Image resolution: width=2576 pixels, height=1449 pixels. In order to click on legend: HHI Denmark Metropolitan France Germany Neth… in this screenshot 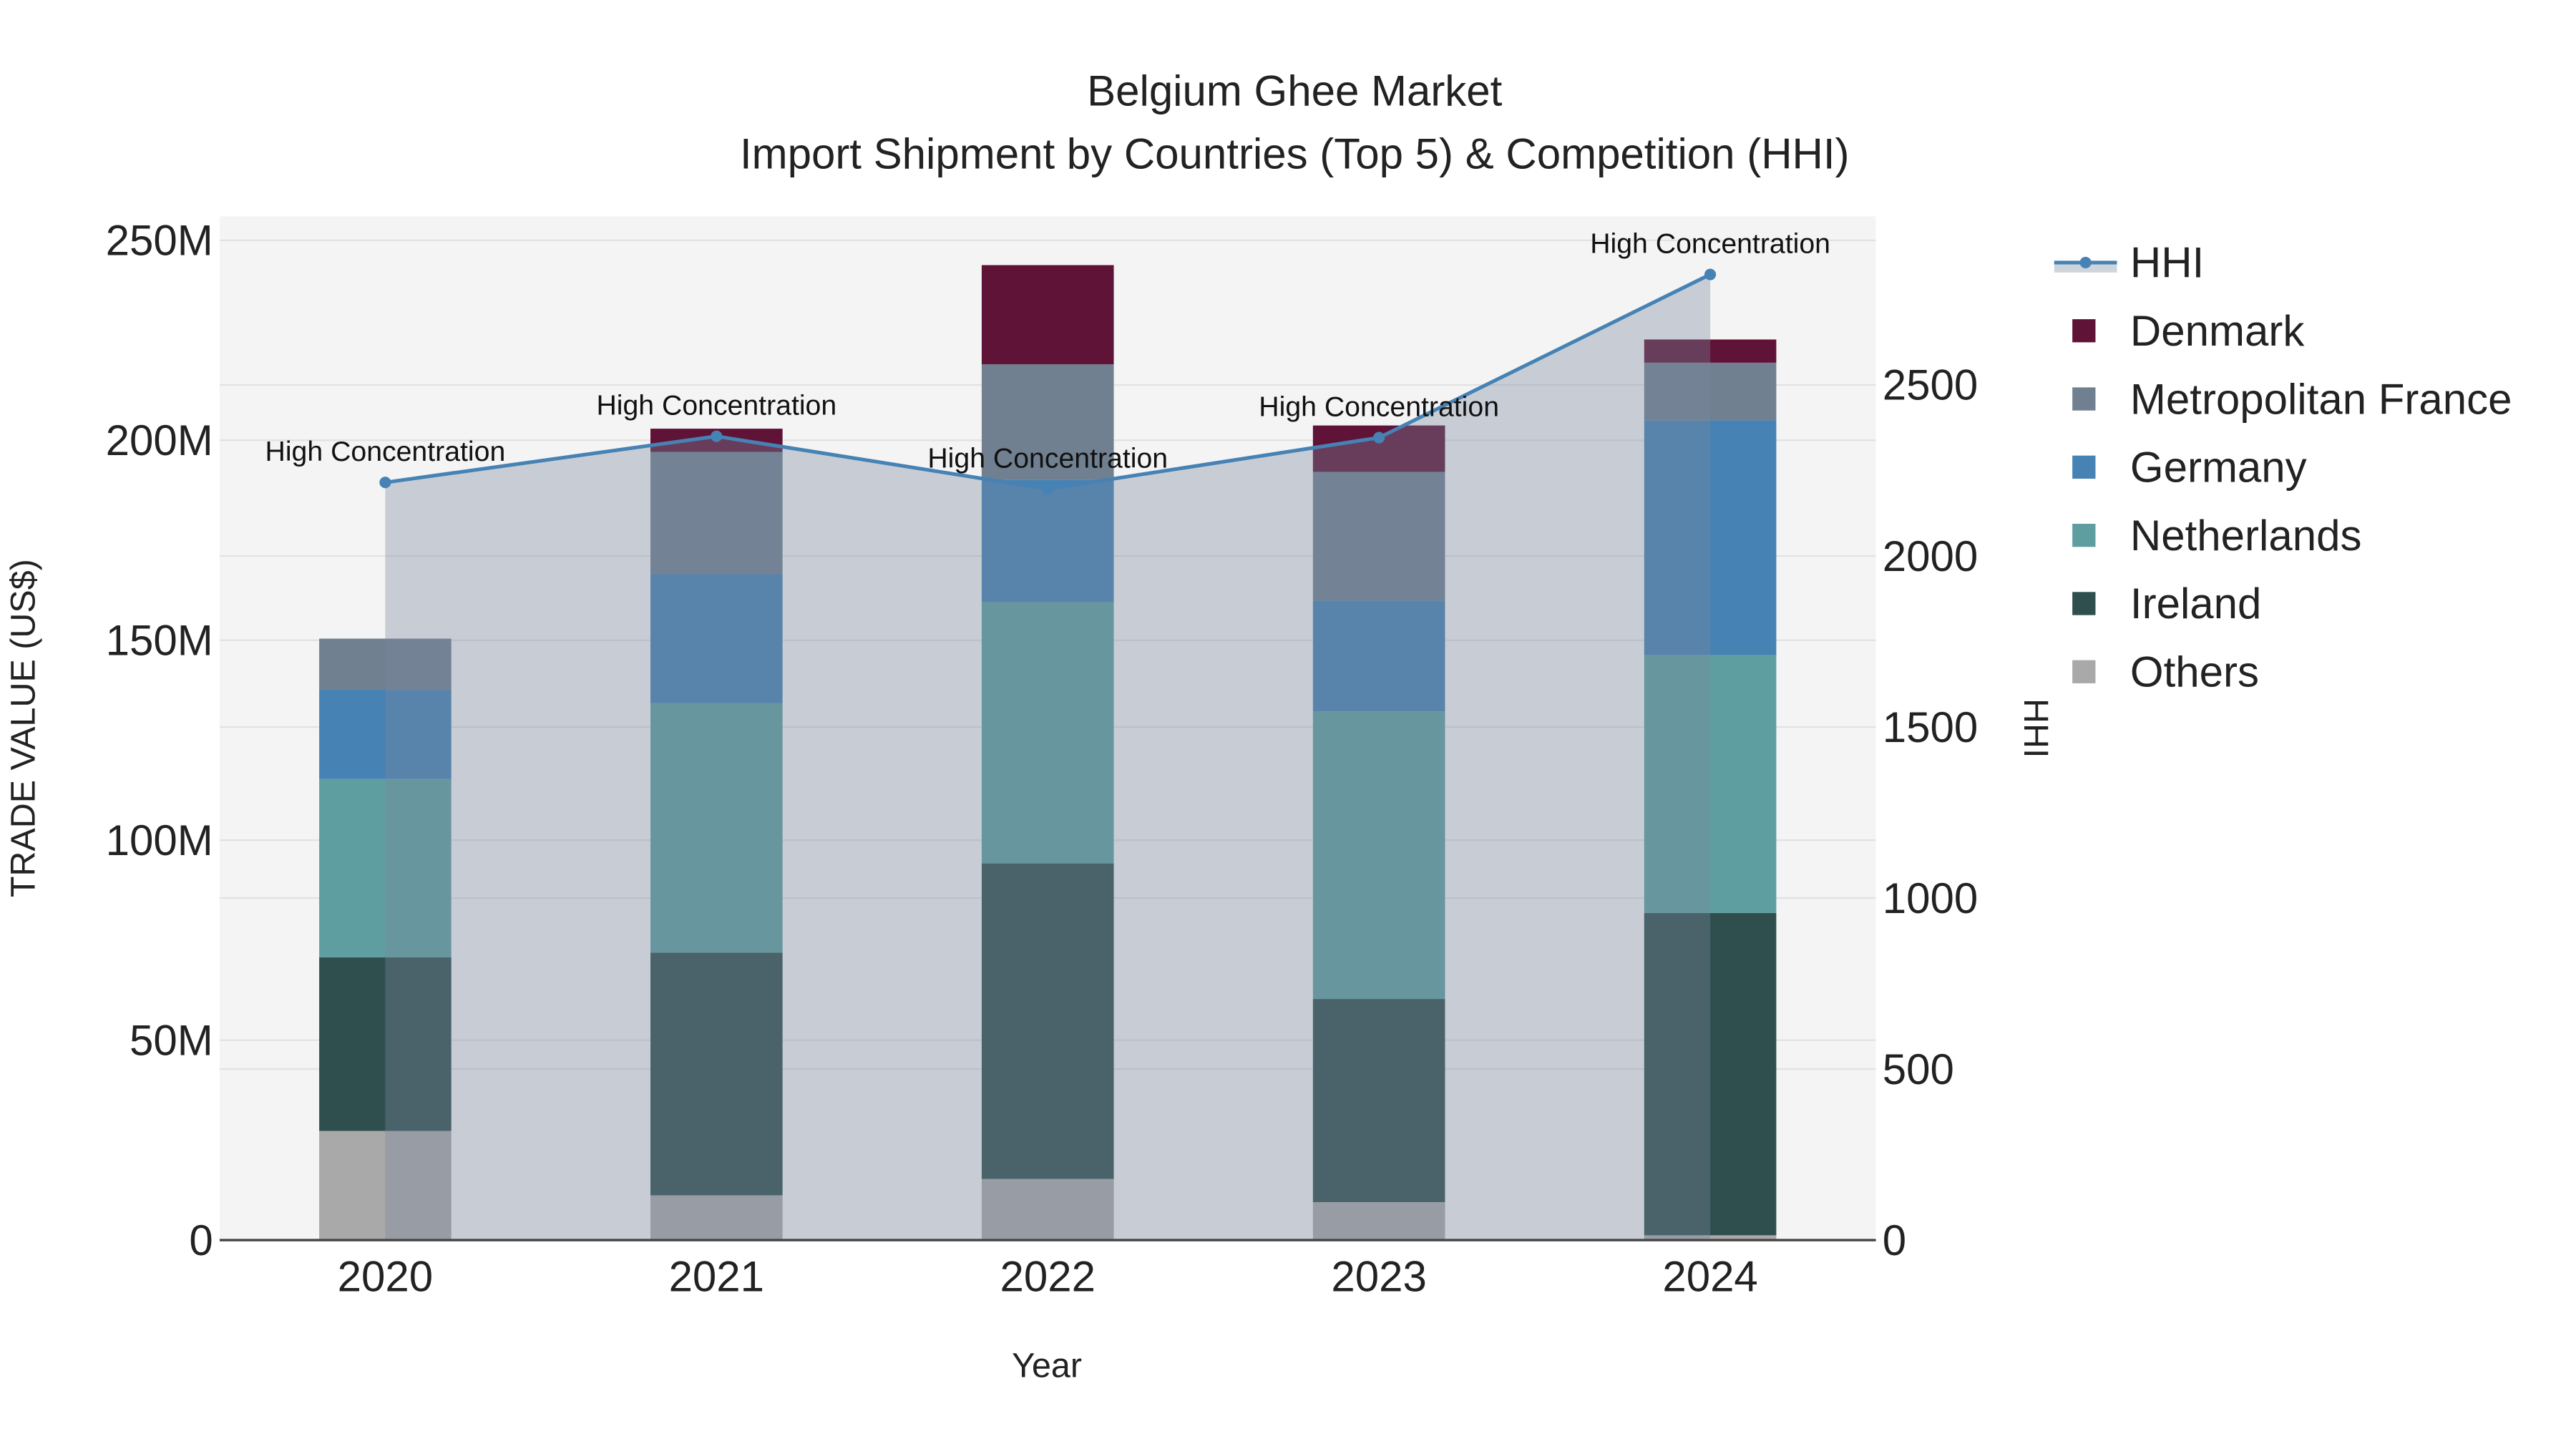, I will do `click(2283, 467)`.